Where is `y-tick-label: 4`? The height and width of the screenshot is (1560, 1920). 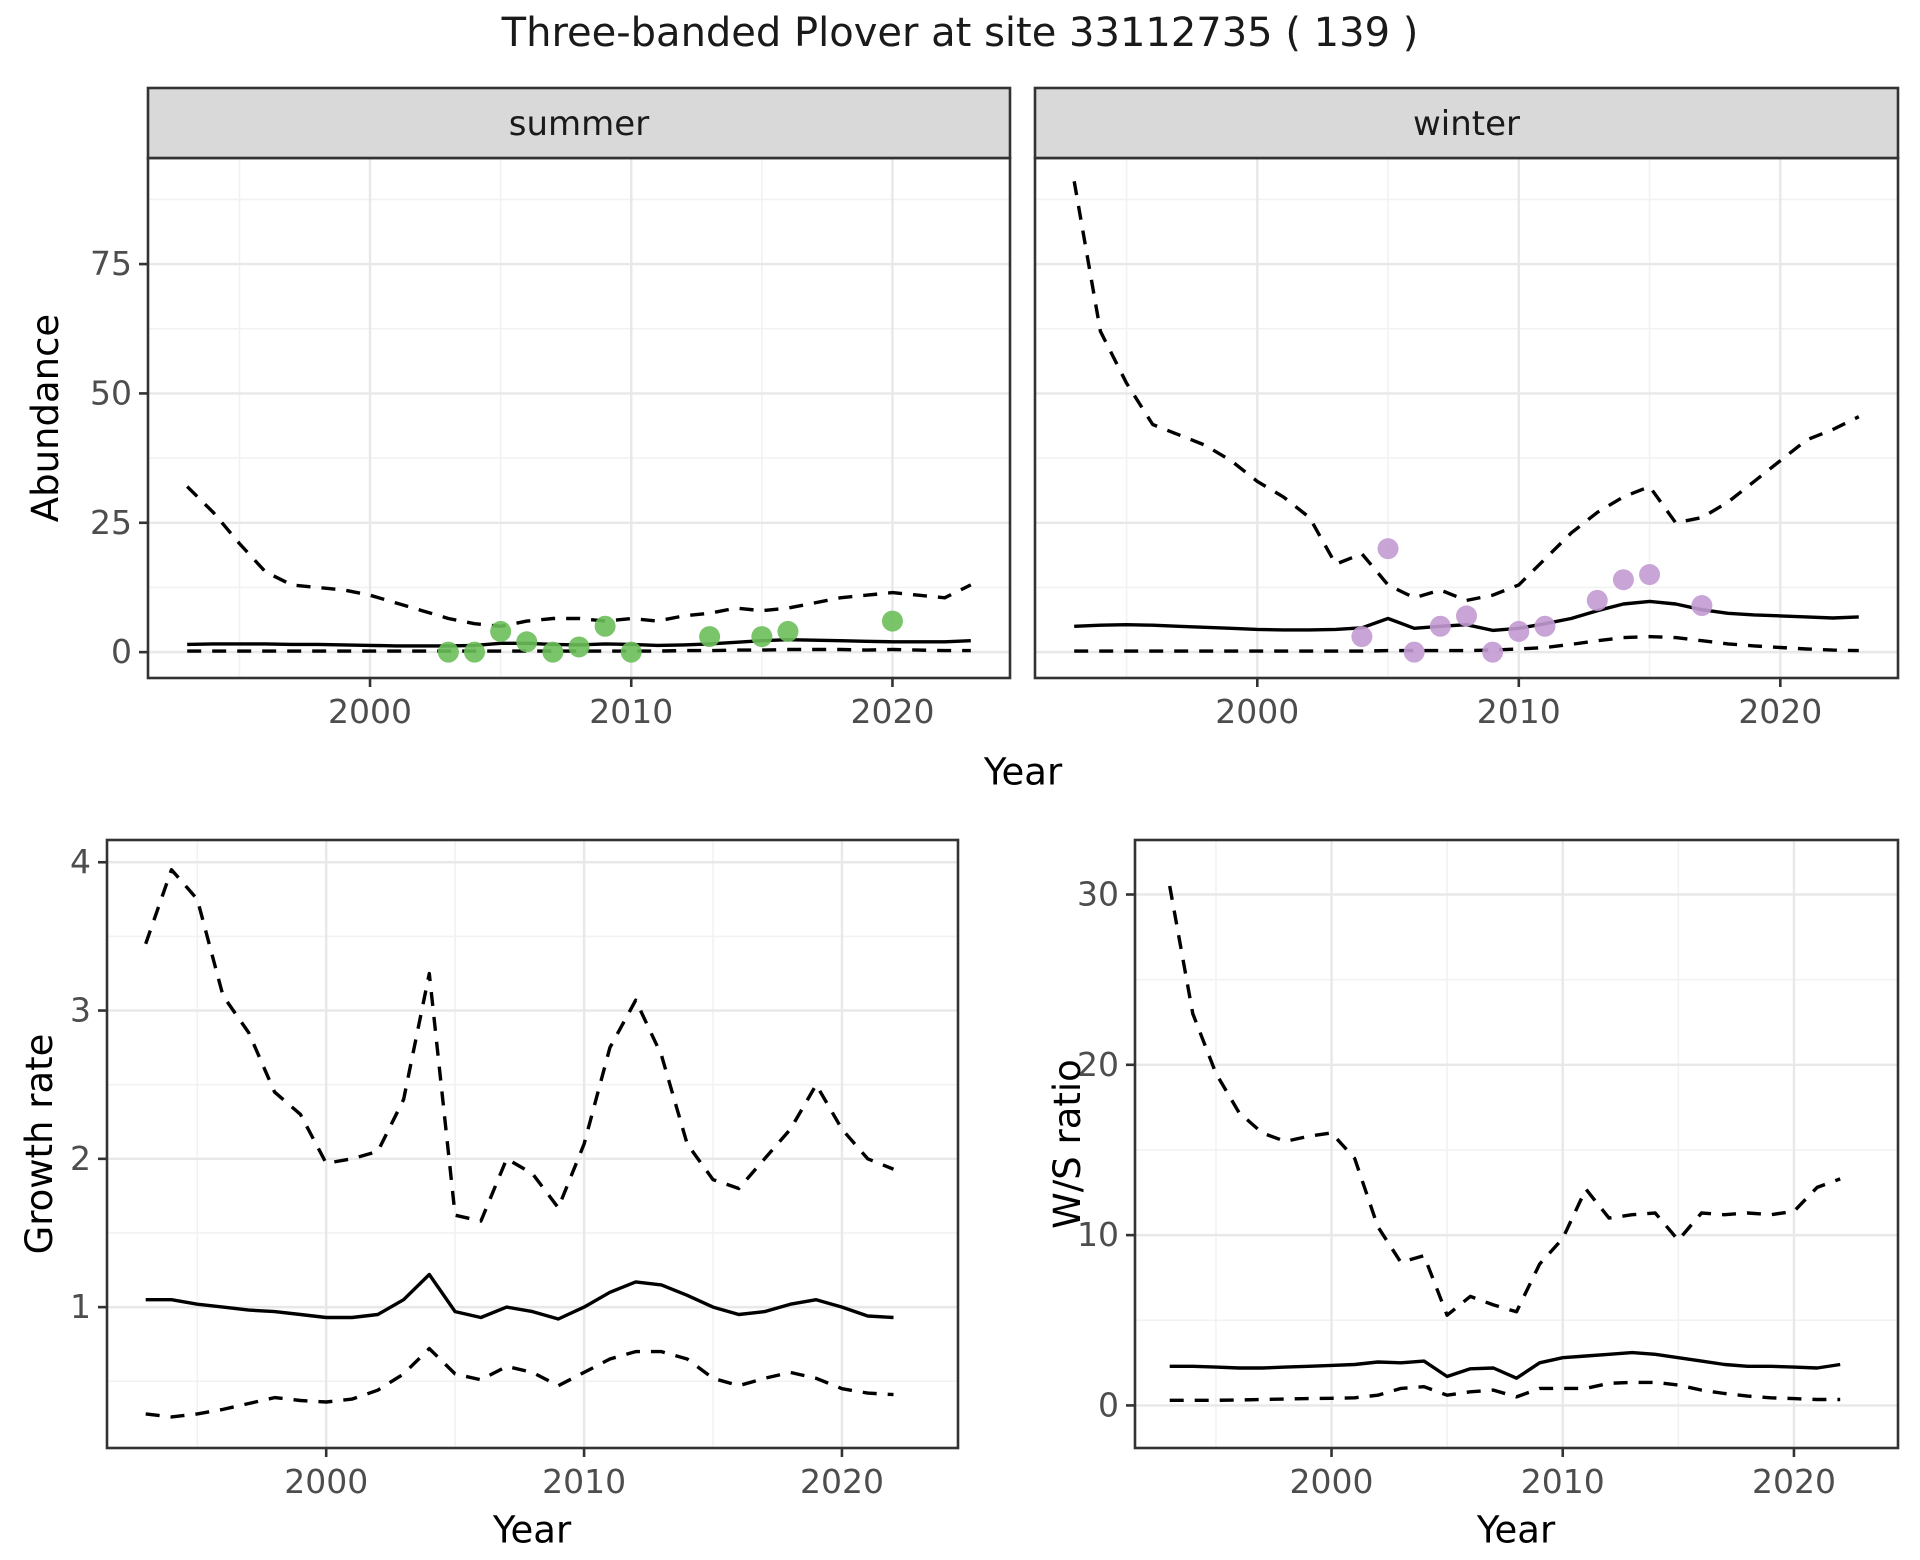 y-tick-label: 4 is located at coordinates (80, 861).